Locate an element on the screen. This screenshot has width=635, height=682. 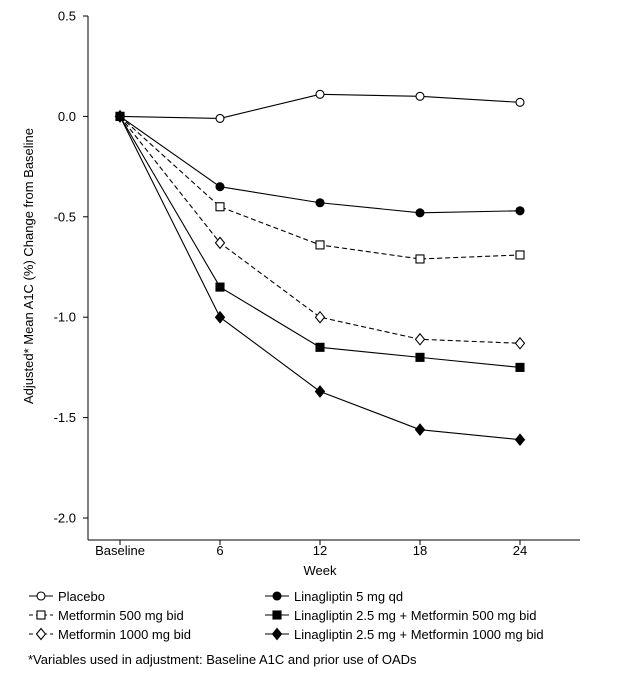
series-linagliptin-5-mg-qd is located at coordinates (320, 164).